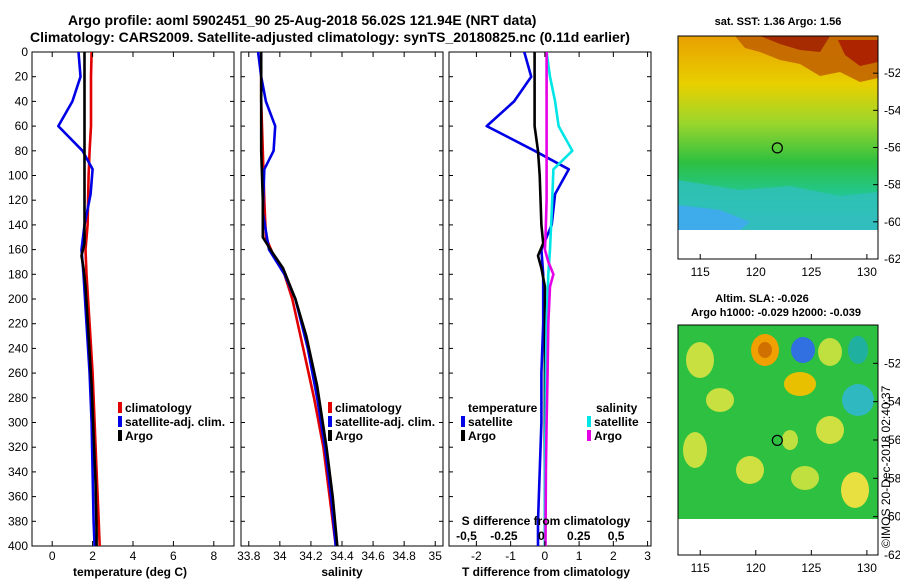  Describe the element at coordinates (342, 556) in the screenshot. I see `x-tick-label: 34.4` at that location.